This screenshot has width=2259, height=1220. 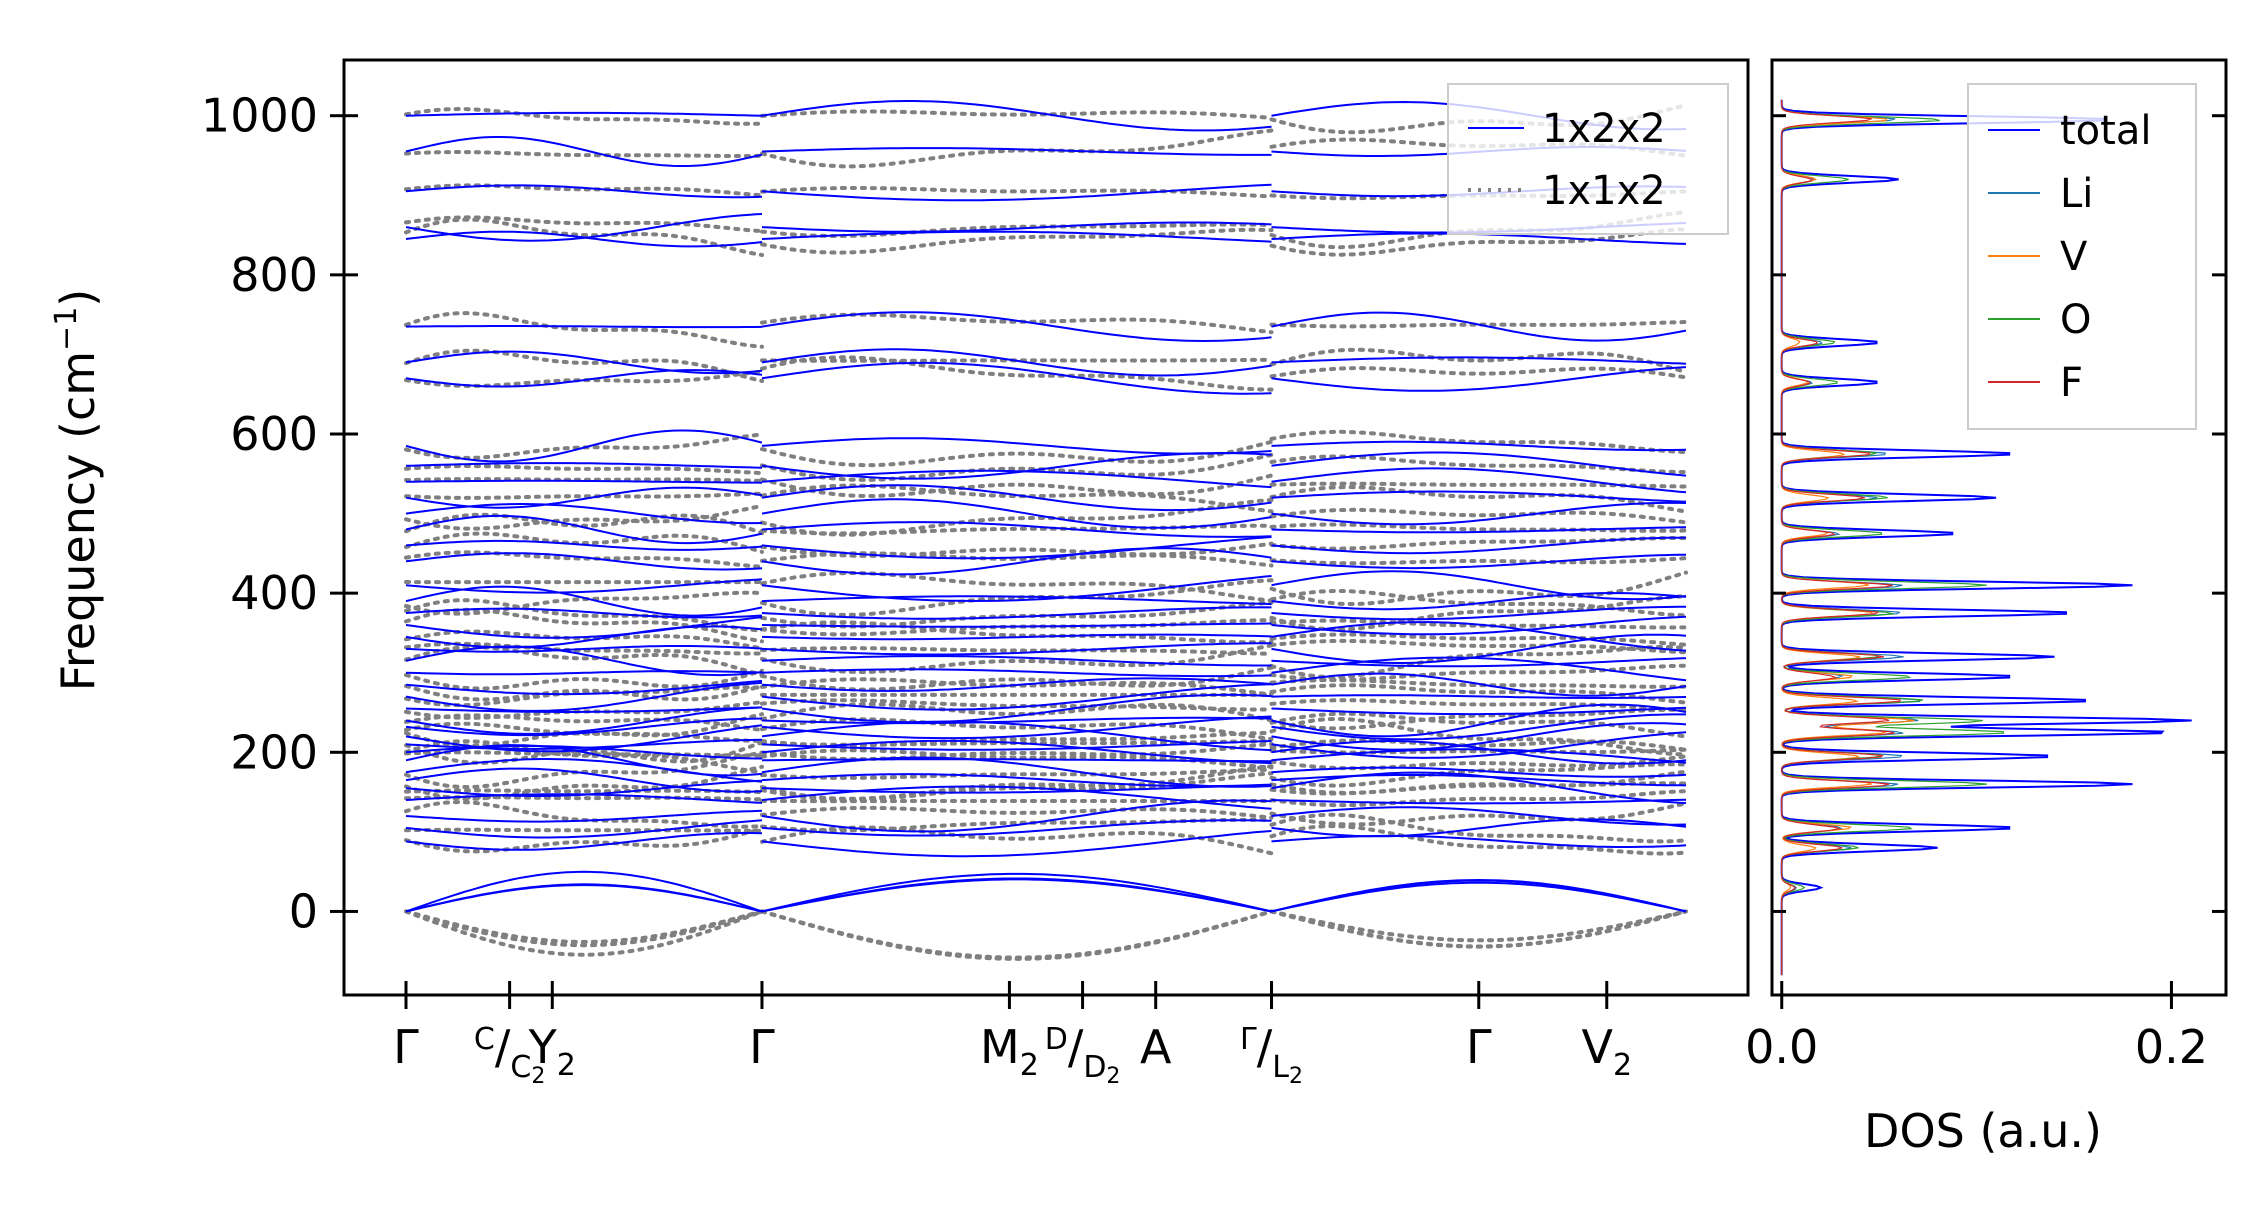 What do you see at coordinates (1606, 1051) in the screenshot?
I see `x-tick-label-special: V2` at bounding box center [1606, 1051].